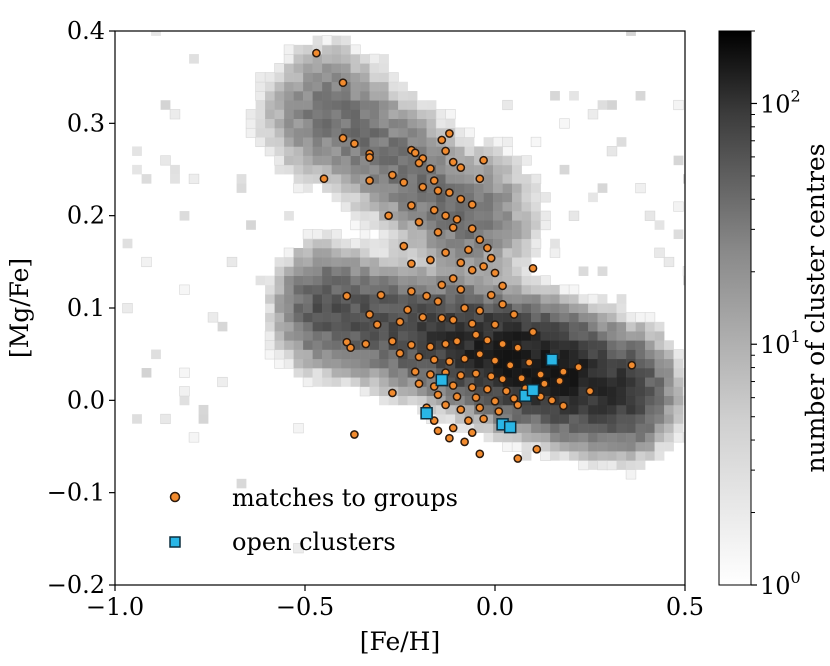 The height and width of the screenshot is (666, 830). What do you see at coordinates (313, 520) in the screenshot?
I see `legend: matches to groups open clusters` at bounding box center [313, 520].